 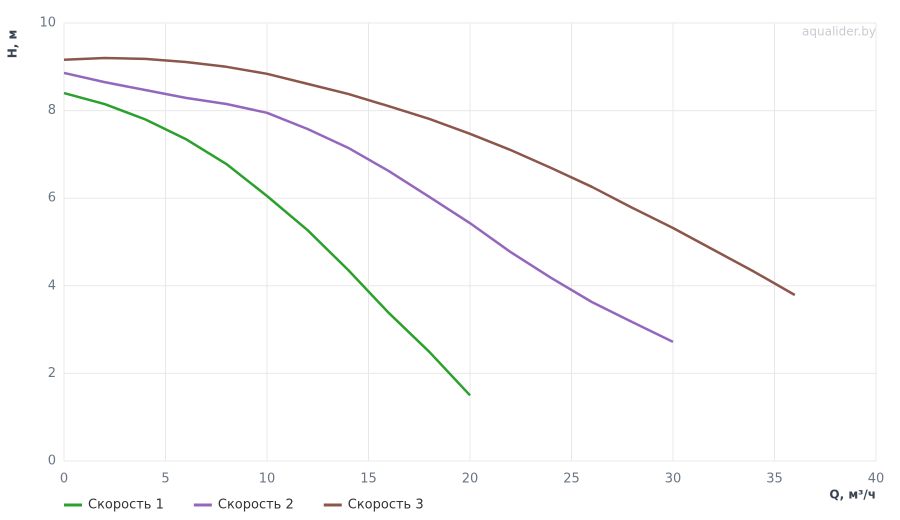 What do you see at coordinates (64, 479) in the screenshot?
I see `x-tick-label: 0` at bounding box center [64, 479].